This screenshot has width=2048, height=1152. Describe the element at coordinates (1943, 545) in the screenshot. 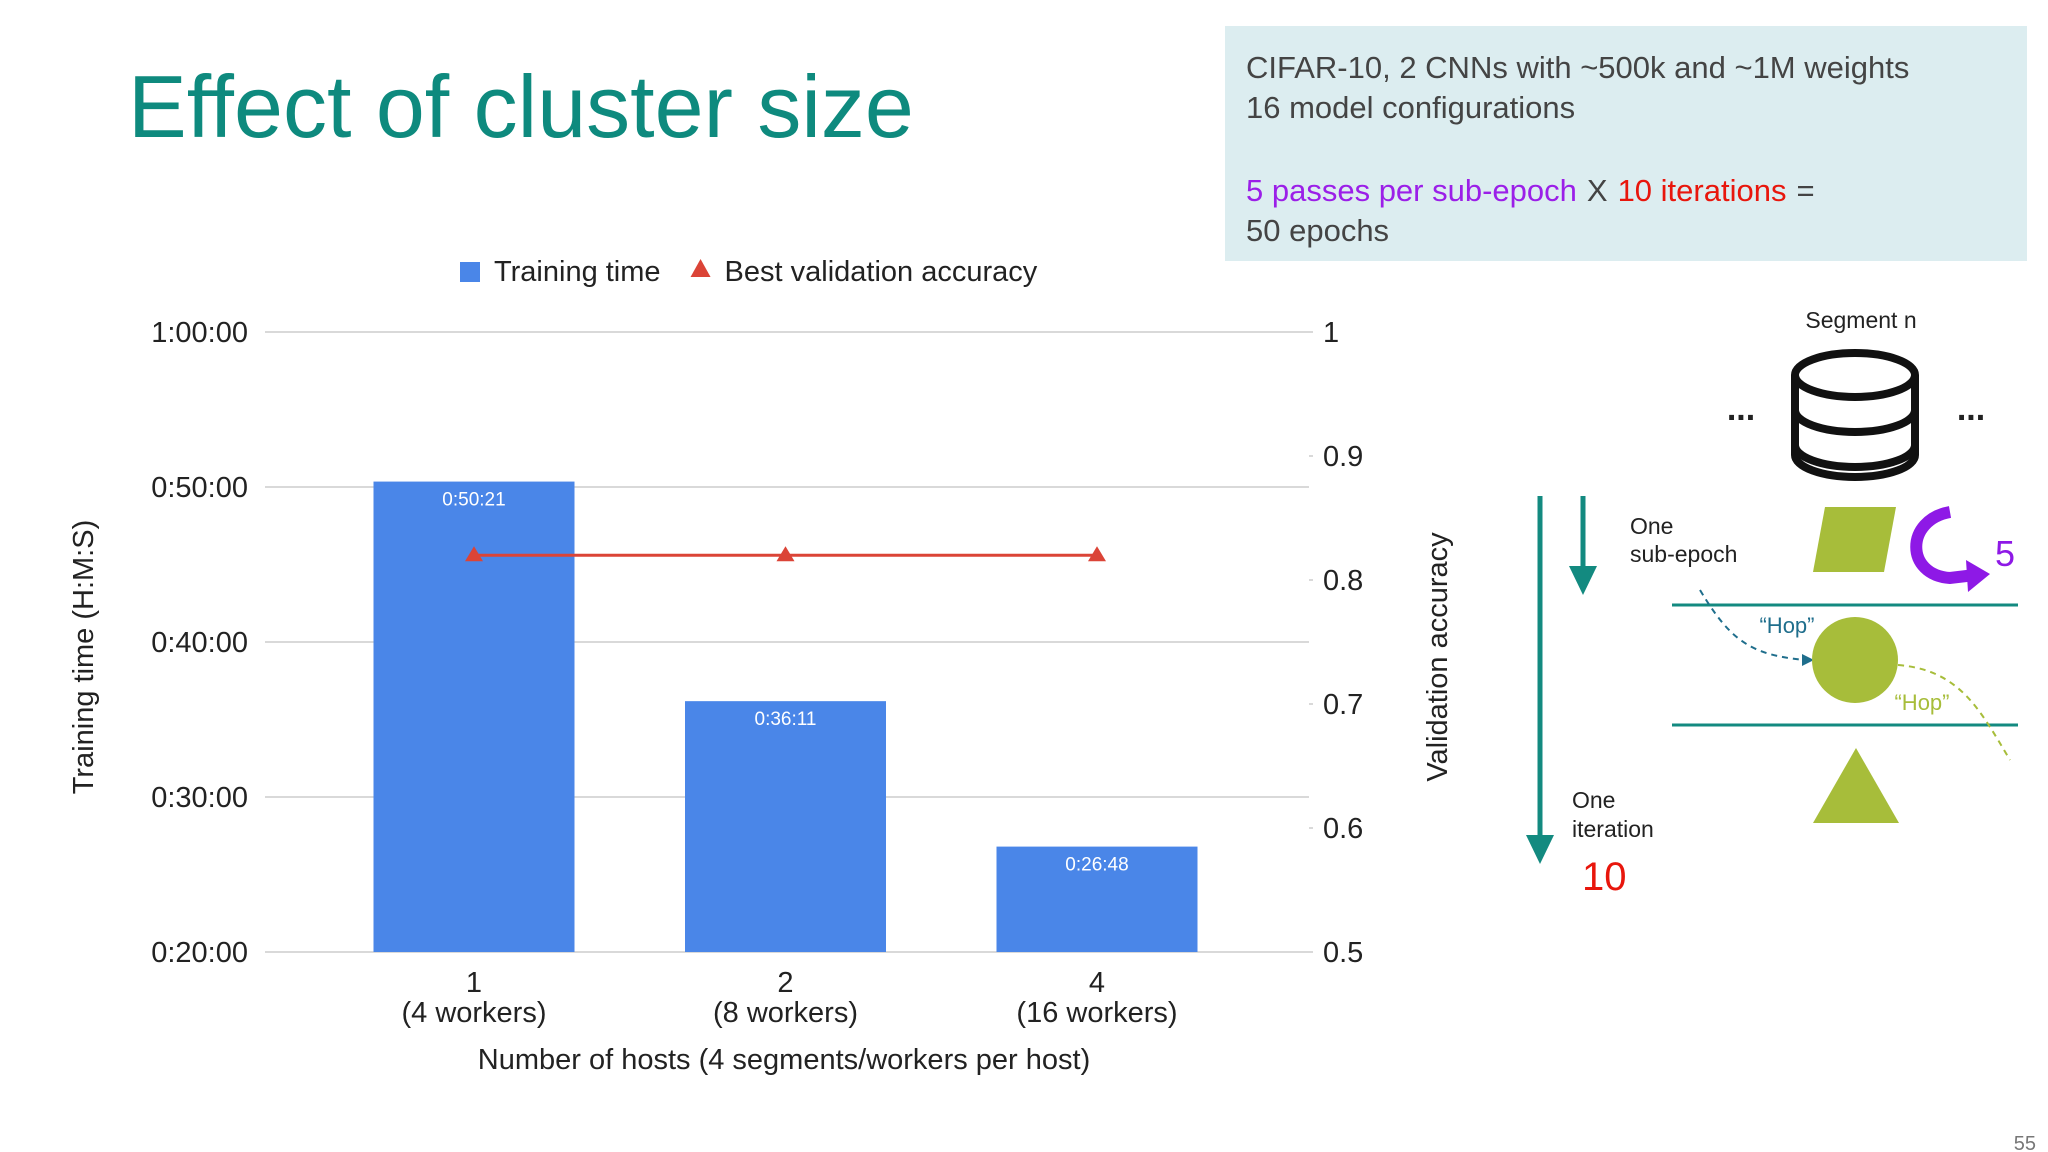

I see `repeat-arrow` at that location.